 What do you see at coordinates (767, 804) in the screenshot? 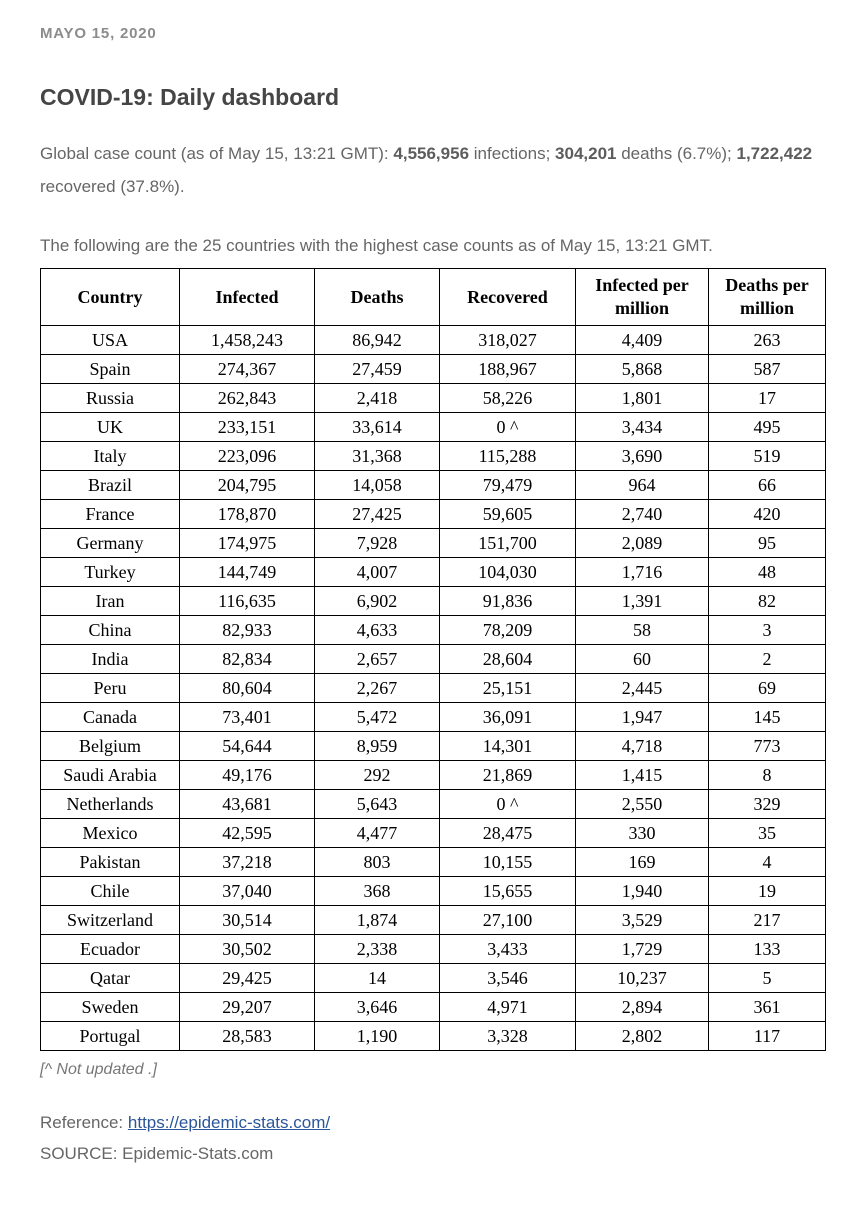
I see `table-cell: 329` at bounding box center [767, 804].